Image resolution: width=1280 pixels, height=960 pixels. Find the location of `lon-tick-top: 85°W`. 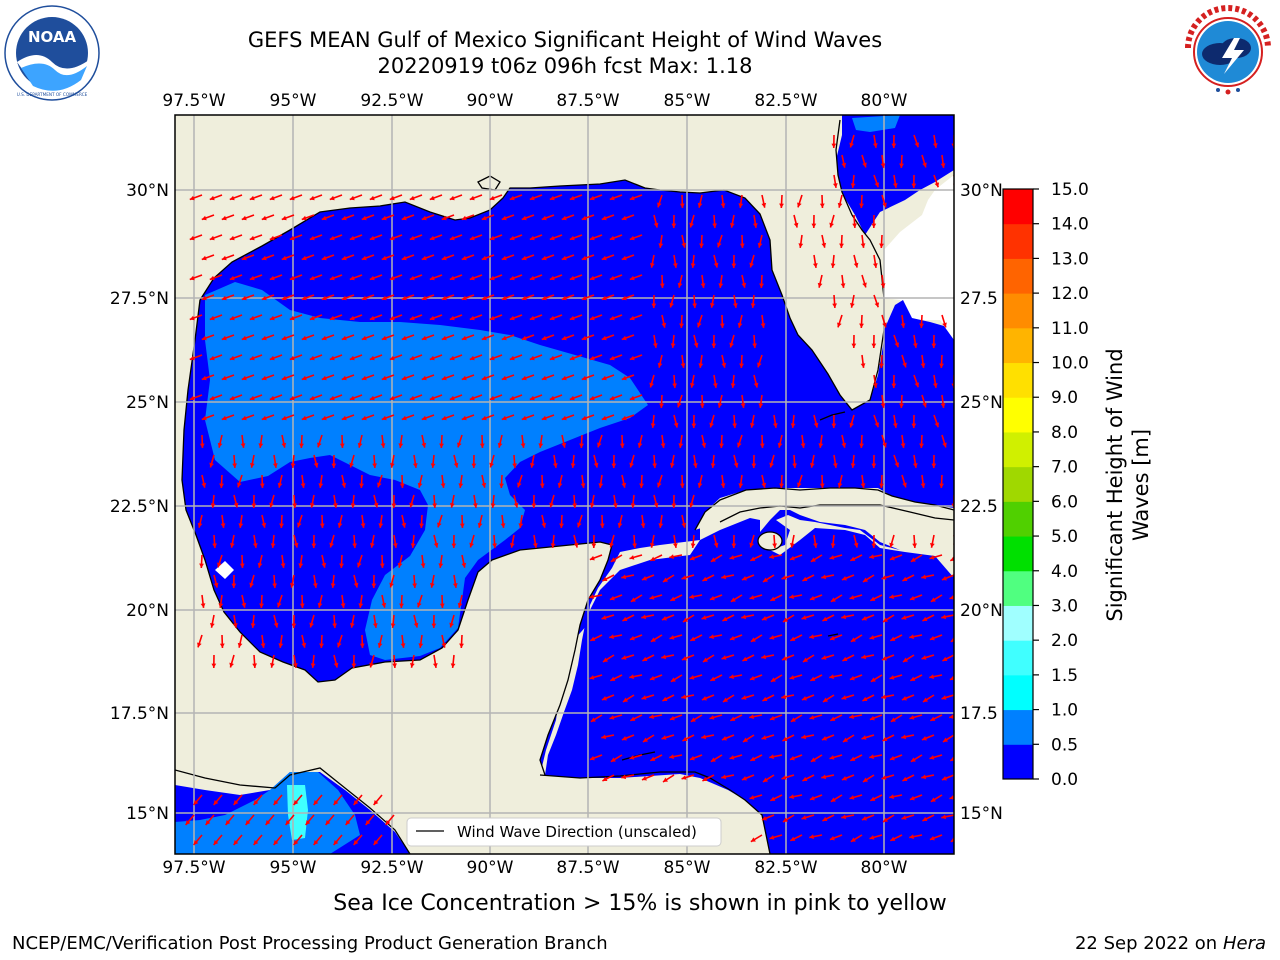

lon-tick-top: 85°W is located at coordinates (687, 101).